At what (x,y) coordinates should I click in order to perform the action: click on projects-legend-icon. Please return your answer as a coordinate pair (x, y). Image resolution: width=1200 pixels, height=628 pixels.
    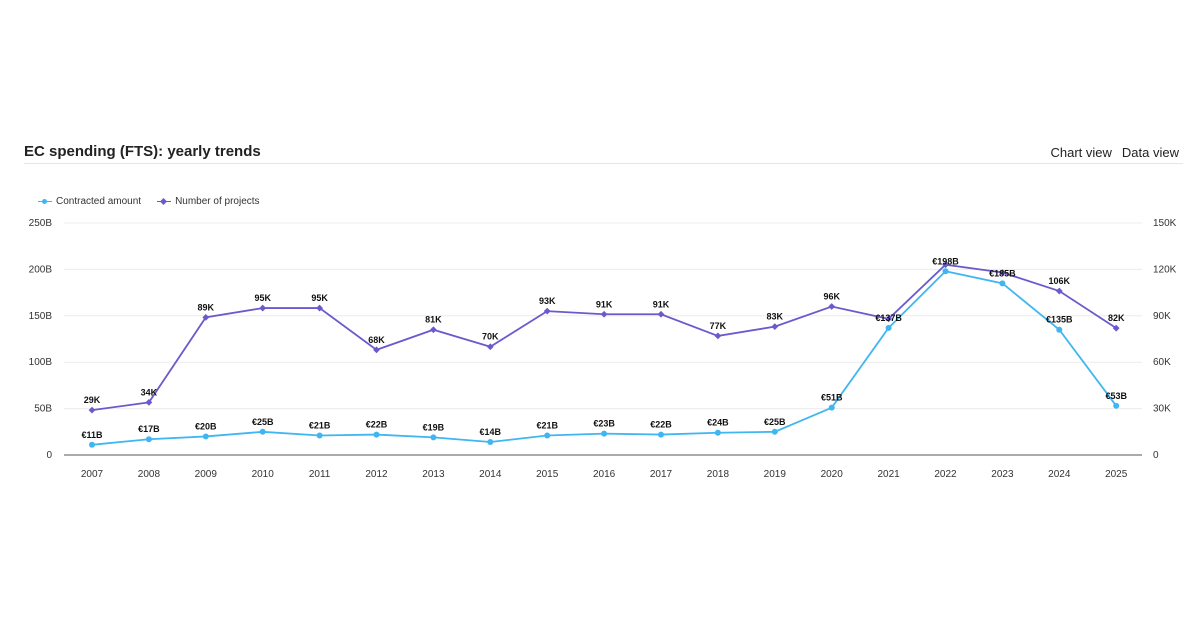
    Looking at the image, I should click on (164, 202).